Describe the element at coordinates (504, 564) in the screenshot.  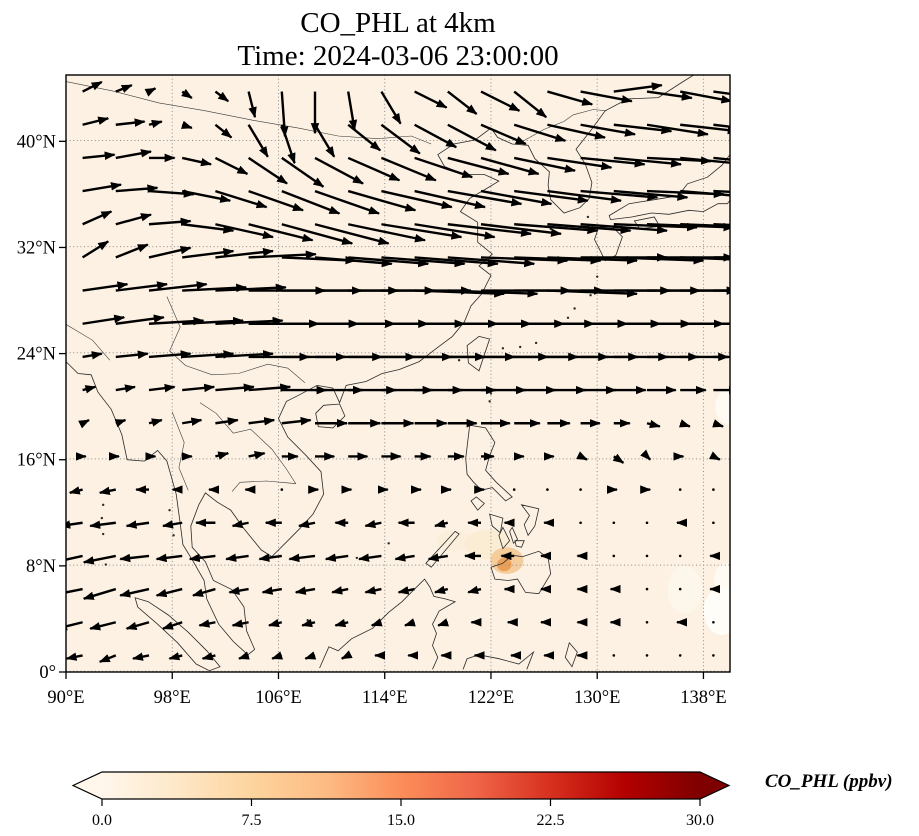
I see `co-concentration-patch` at that location.